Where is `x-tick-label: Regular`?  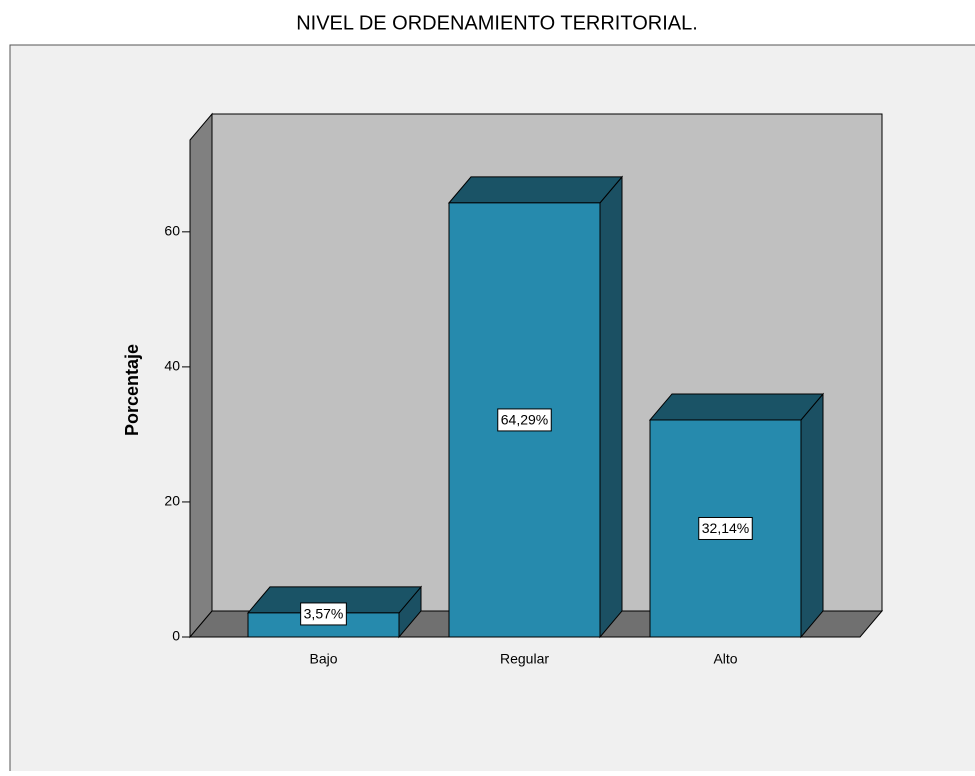
x-tick-label: Regular is located at coordinates (524, 659).